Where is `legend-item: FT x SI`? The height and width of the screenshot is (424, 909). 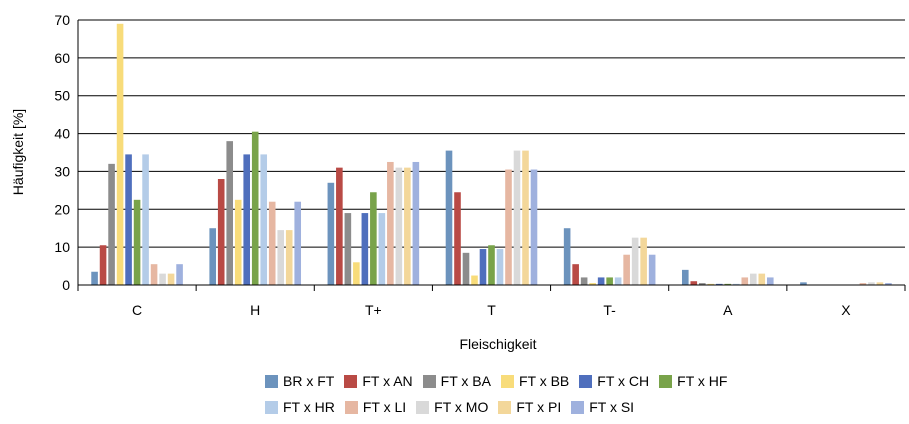
legend-item: FT x SI is located at coordinates (602, 407).